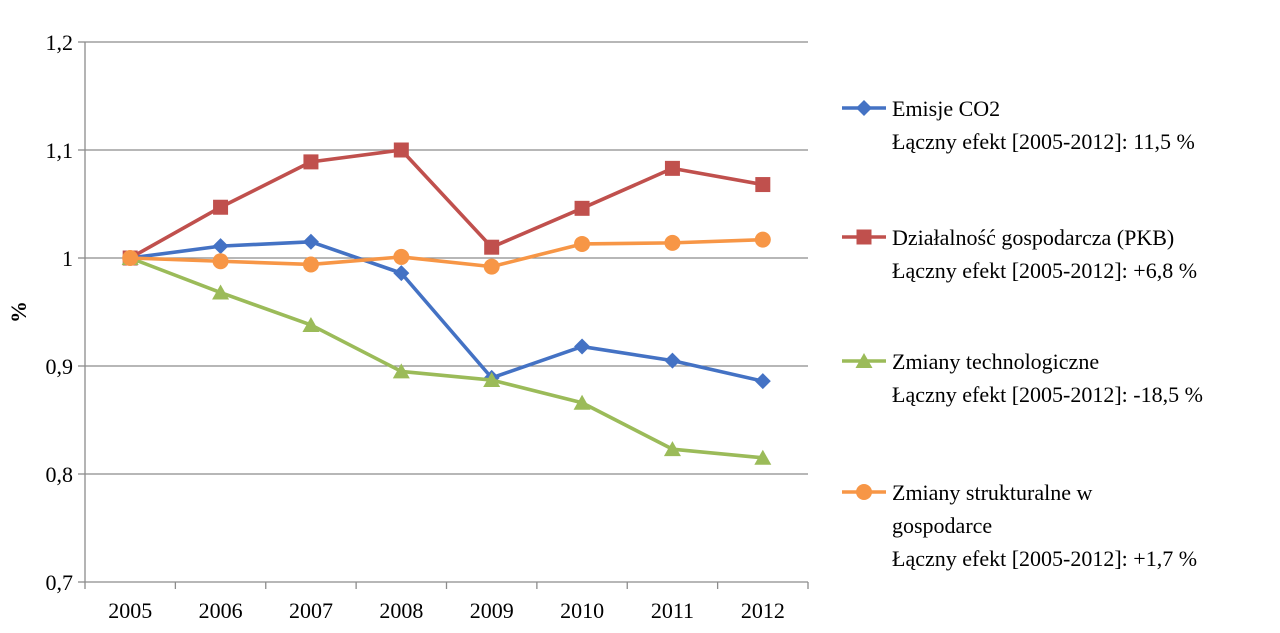  What do you see at coordinates (60, 42) in the screenshot?
I see `y-tick-label: 1,2` at bounding box center [60, 42].